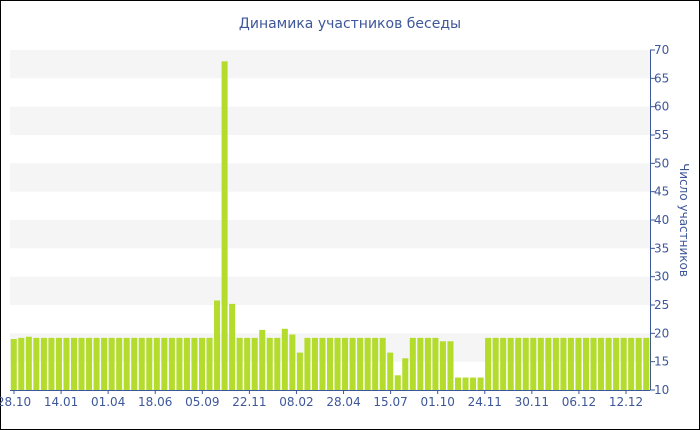  Describe the element at coordinates (661, 192) in the screenshot. I see `y-tick-label: 45` at that location.